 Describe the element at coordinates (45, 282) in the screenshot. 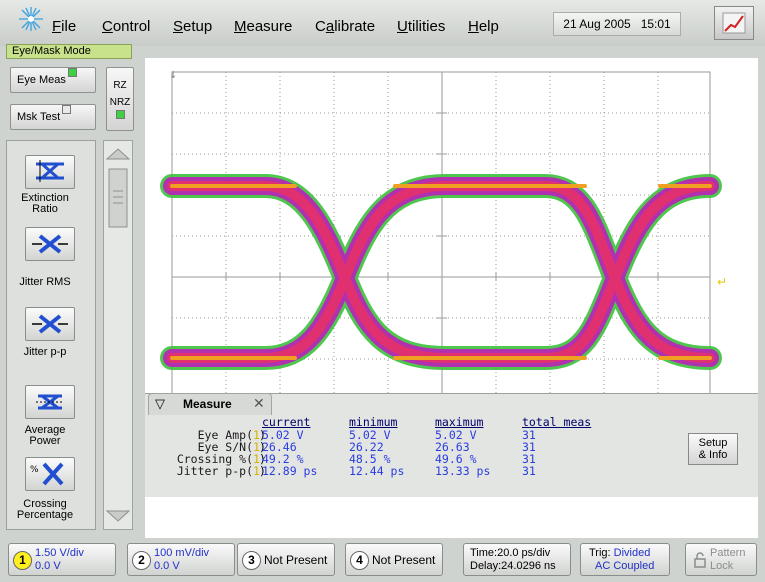

I see `jitter-rms-label: Jitter RMS` at that location.